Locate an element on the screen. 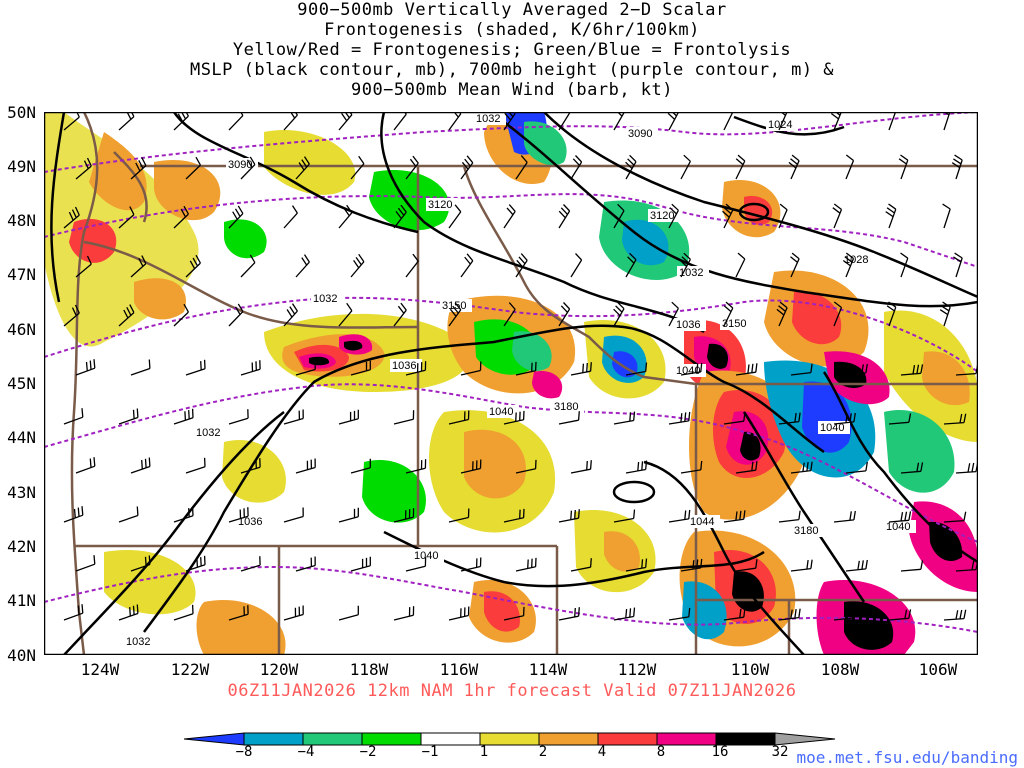  colorbar-label: 16 is located at coordinates (720, 752).